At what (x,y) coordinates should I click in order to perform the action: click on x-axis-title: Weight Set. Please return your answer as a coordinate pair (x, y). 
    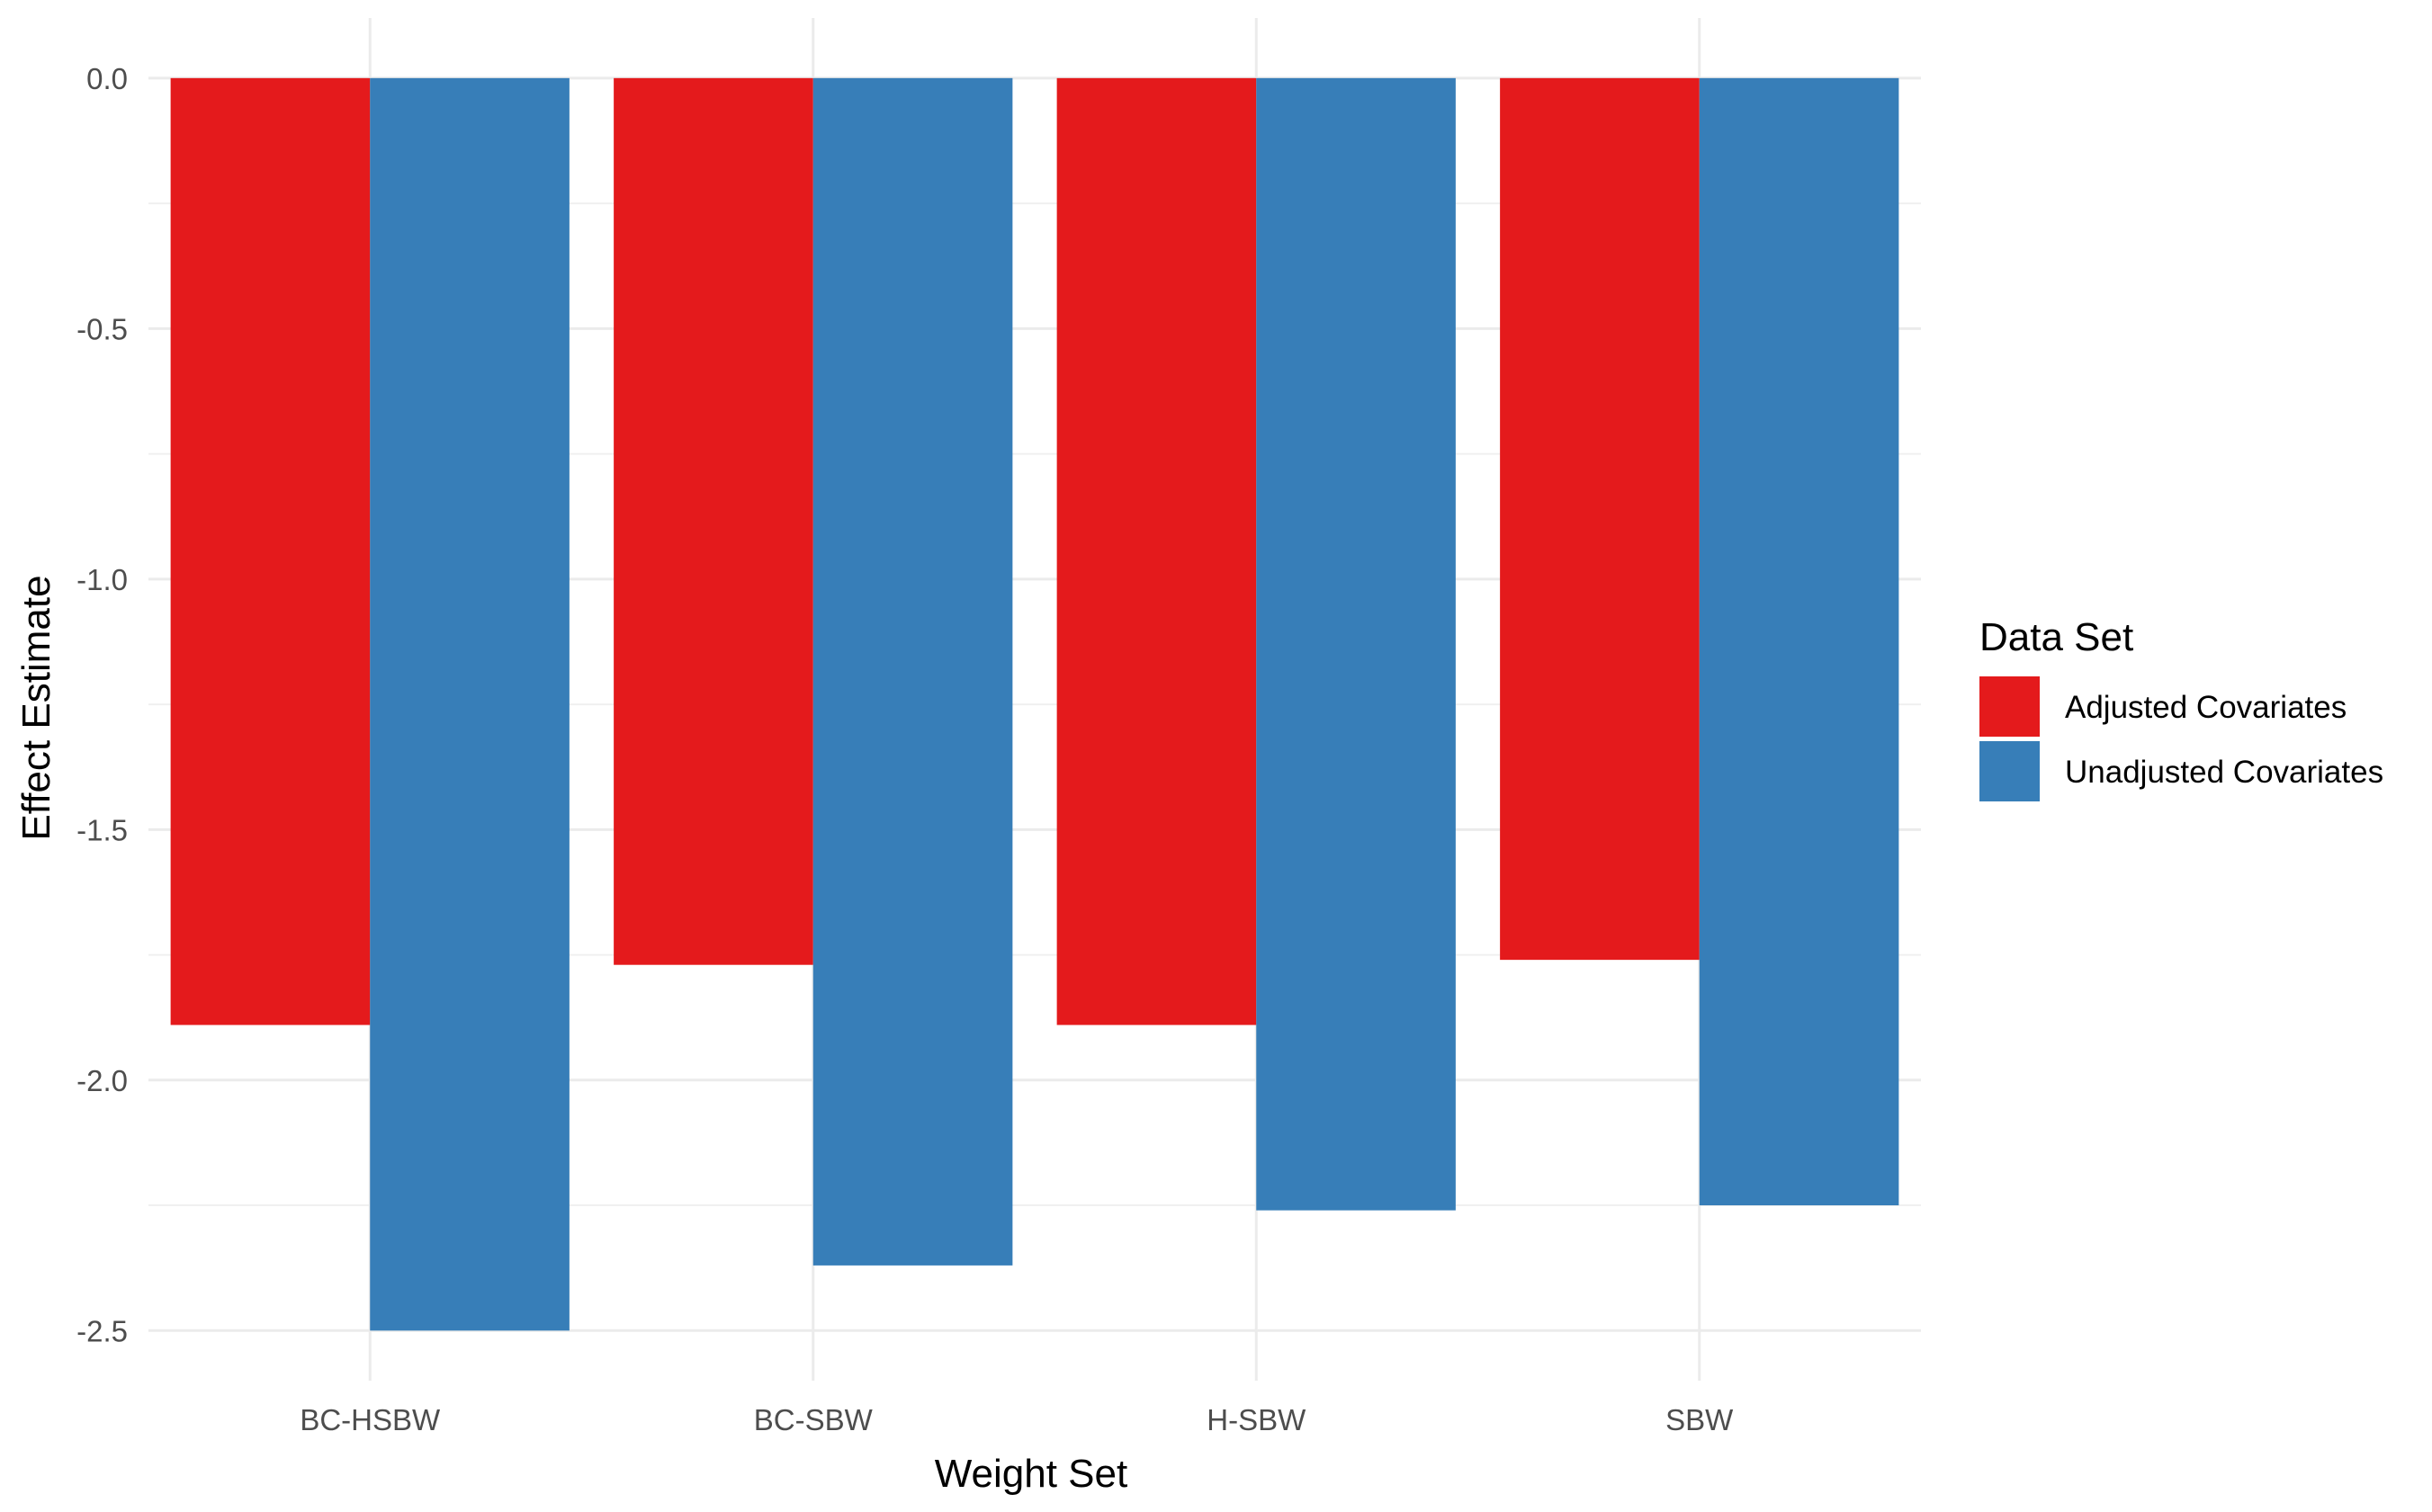
    Looking at the image, I should click on (1031, 1474).